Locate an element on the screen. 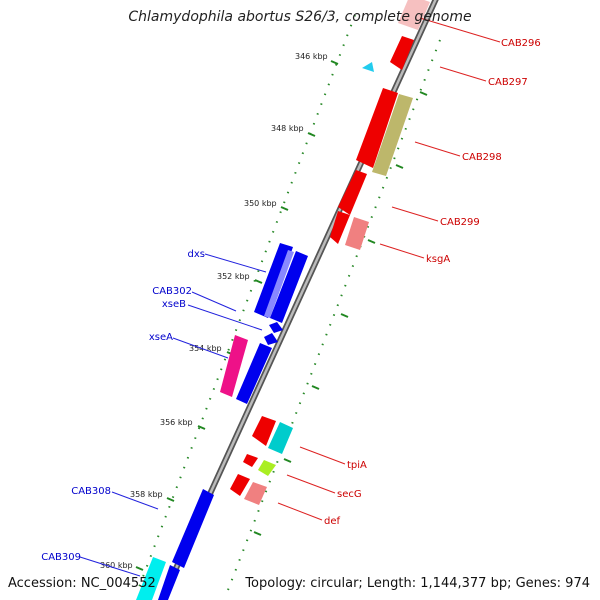  gene-tpiA-b is located at coordinates (280, 438).